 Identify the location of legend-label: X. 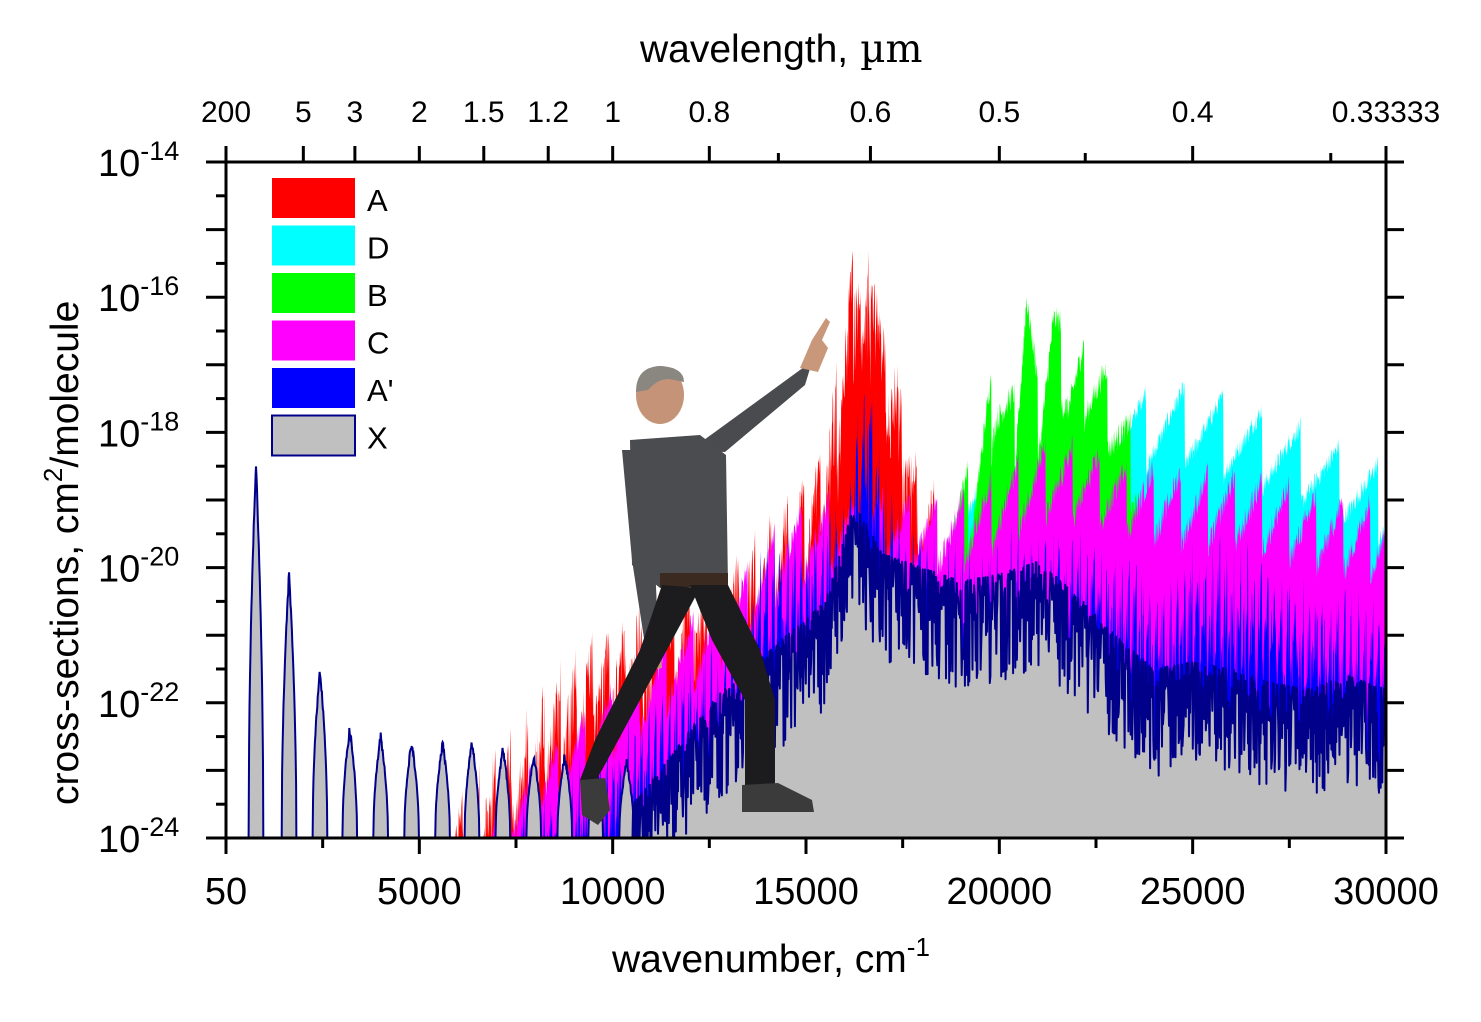
(377, 438).